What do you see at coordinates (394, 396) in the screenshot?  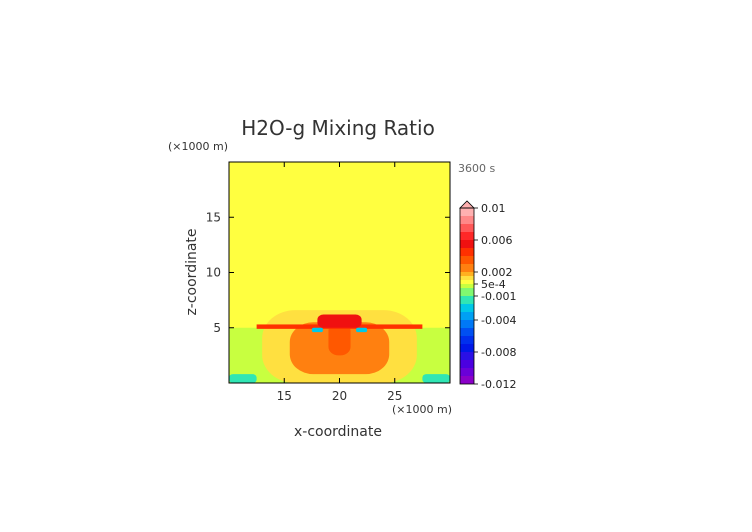 I see `x-tick-label: 25` at bounding box center [394, 396].